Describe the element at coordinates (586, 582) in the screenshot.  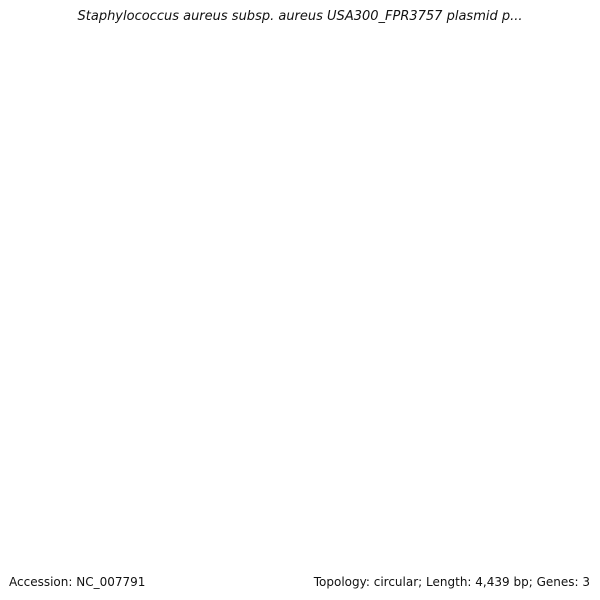
I see `genes-value: 3` at that location.